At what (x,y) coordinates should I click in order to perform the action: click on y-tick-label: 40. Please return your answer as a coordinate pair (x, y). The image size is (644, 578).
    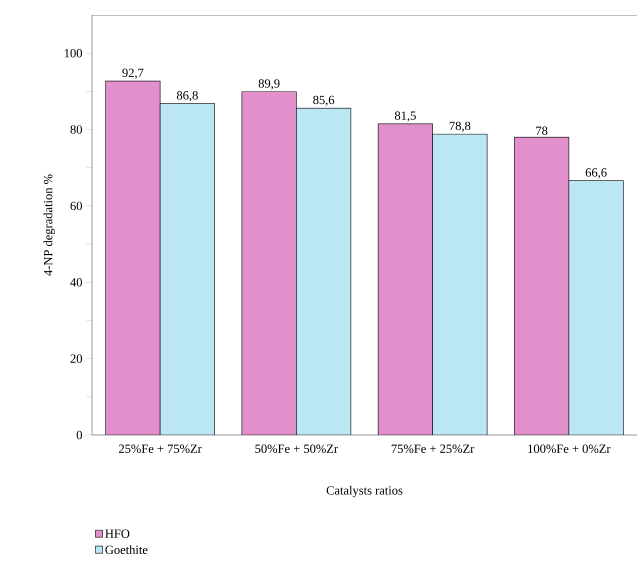
    Looking at the image, I should click on (76, 282).